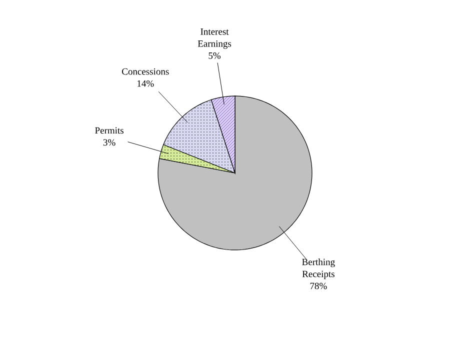 The image size is (473, 348). What do you see at coordinates (109, 130) in the screenshot?
I see `slice-label: Permits` at bounding box center [109, 130].